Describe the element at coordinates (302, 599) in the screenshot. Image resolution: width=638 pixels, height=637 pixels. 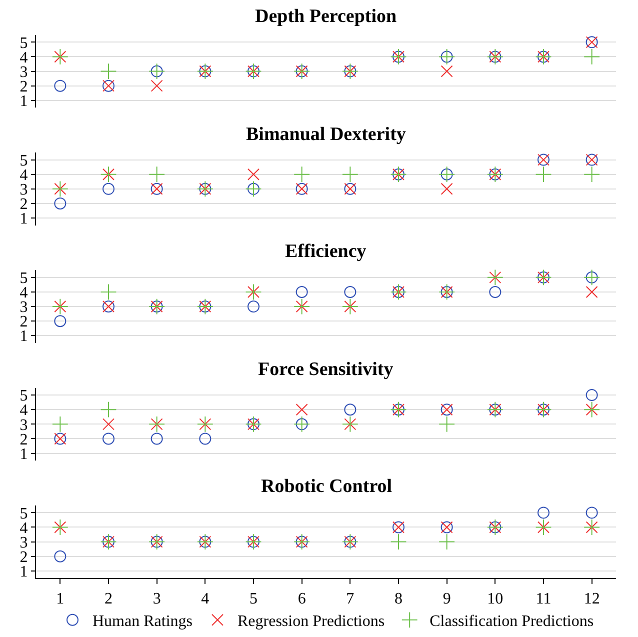
I see `x-tick-label: 6` at that location.